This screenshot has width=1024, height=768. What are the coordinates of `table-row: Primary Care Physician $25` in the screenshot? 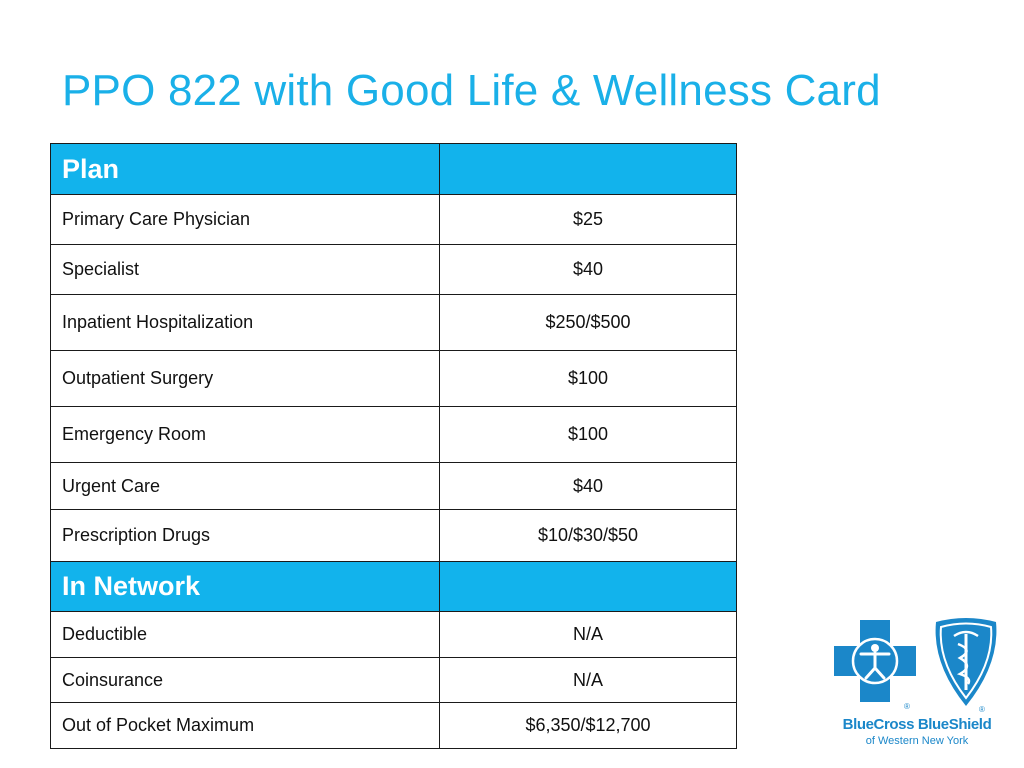 It's located at (393, 219).